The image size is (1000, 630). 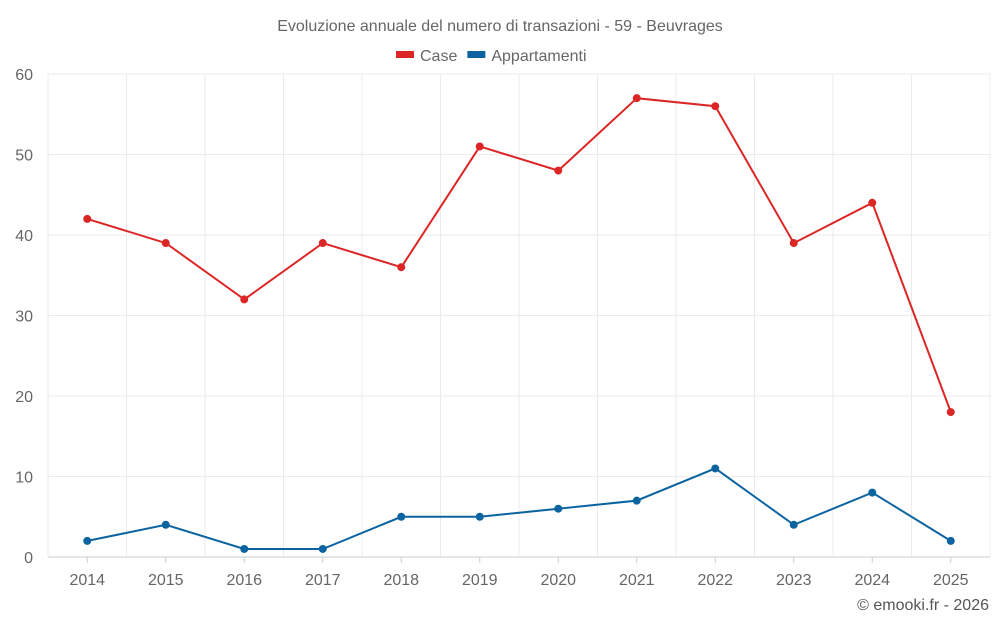 What do you see at coordinates (244, 580) in the screenshot?
I see `x-tick-label: 2016` at bounding box center [244, 580].